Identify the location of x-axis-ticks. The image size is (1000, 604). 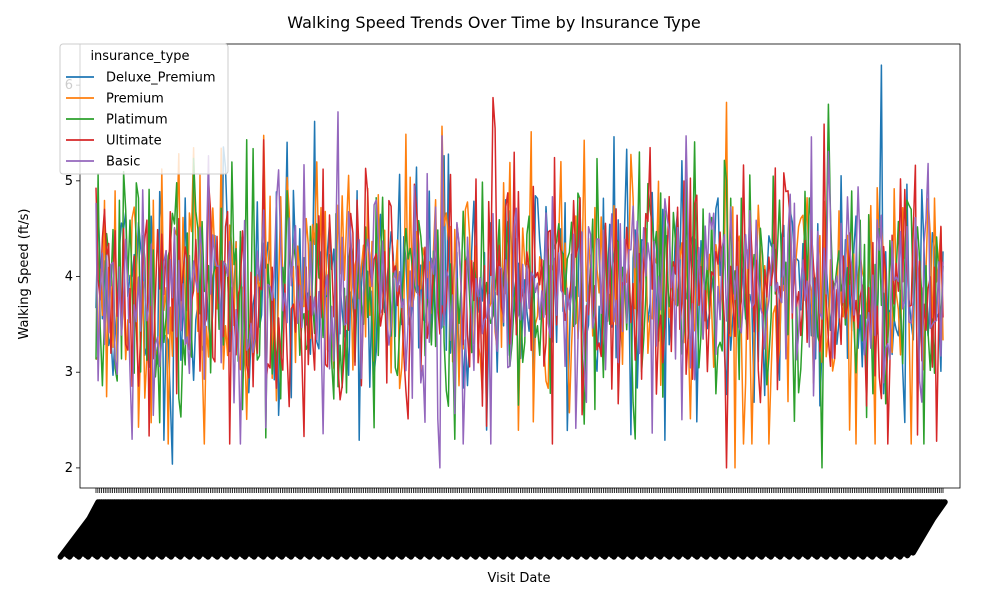
(502, 524).